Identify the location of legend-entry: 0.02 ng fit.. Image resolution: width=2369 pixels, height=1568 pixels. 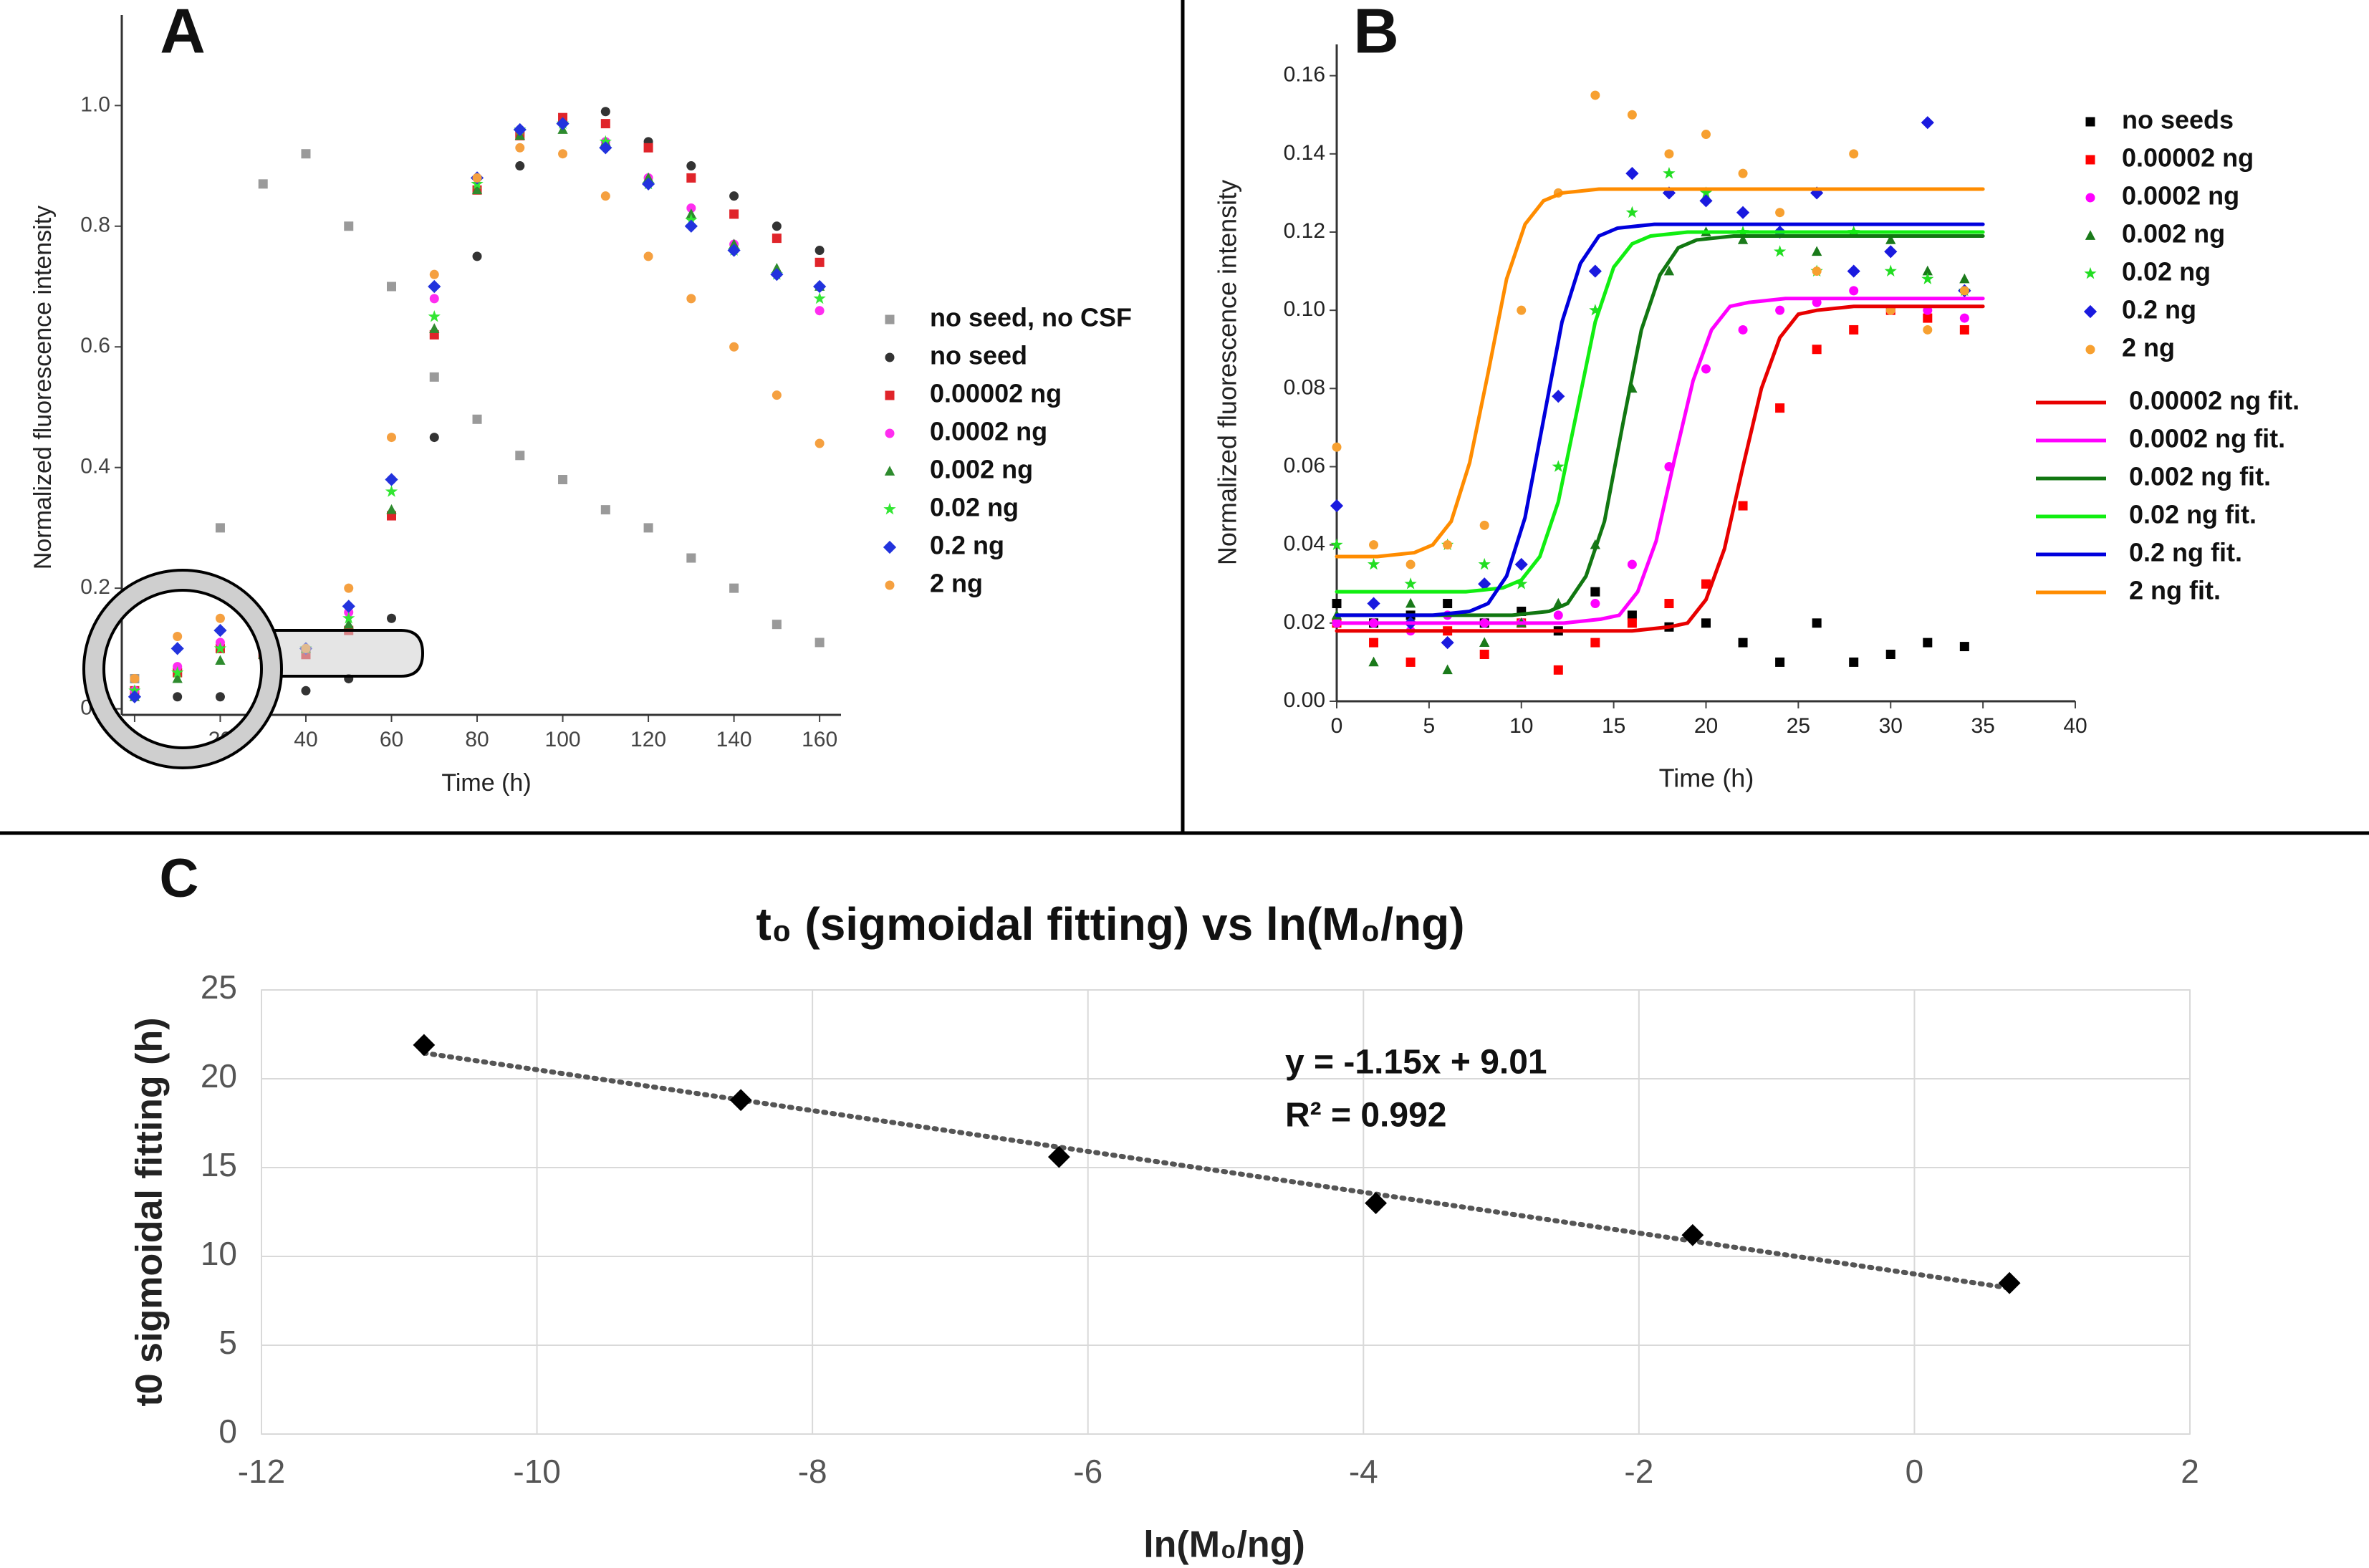
(2146, 514).